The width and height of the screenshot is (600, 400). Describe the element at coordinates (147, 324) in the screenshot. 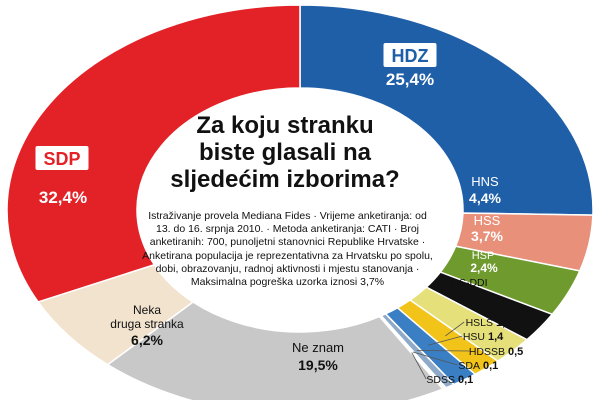

I see `neka-druga-stranka-label-line-2: druga stranka` at that location.